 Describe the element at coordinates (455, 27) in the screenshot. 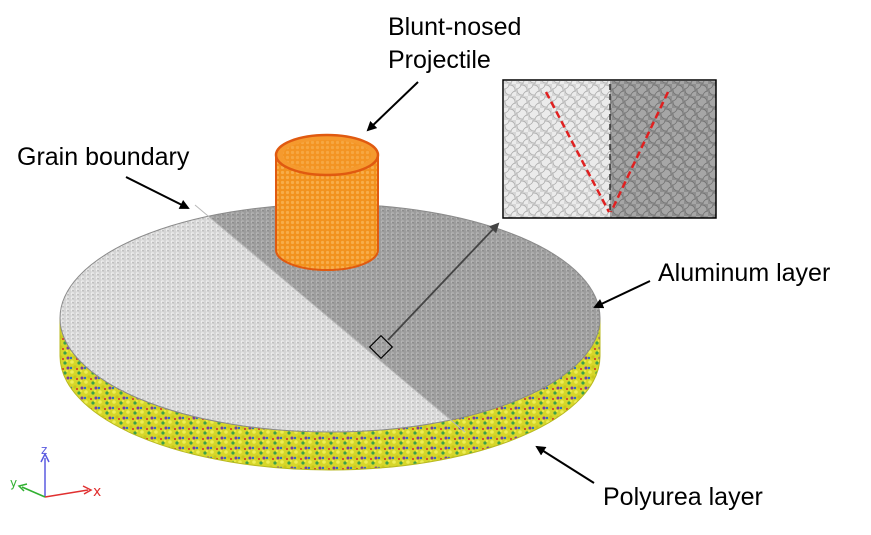

I see `projectile-label-line1: Blunt-nosed` at that location.